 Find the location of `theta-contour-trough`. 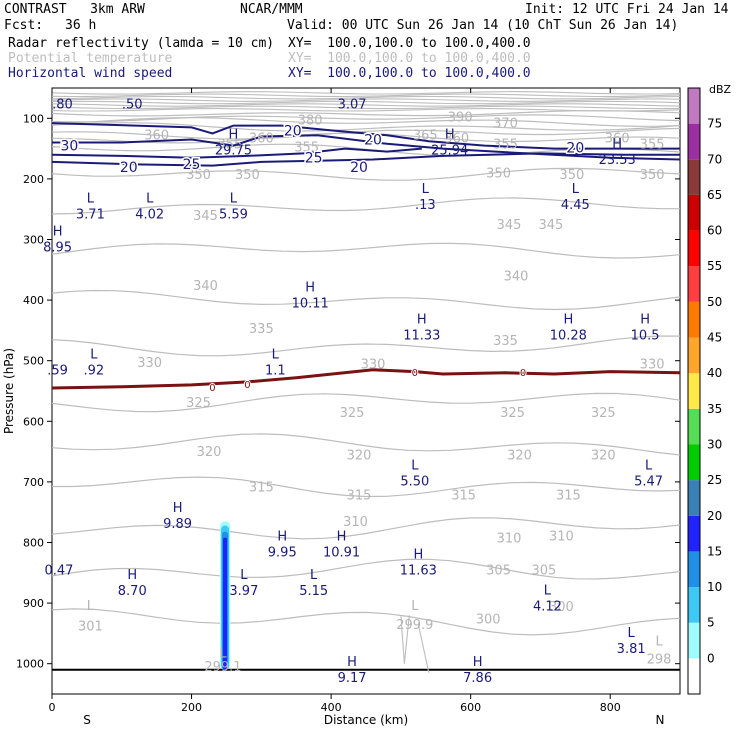

theta-contour-trough is located at coordinates (415, 644).